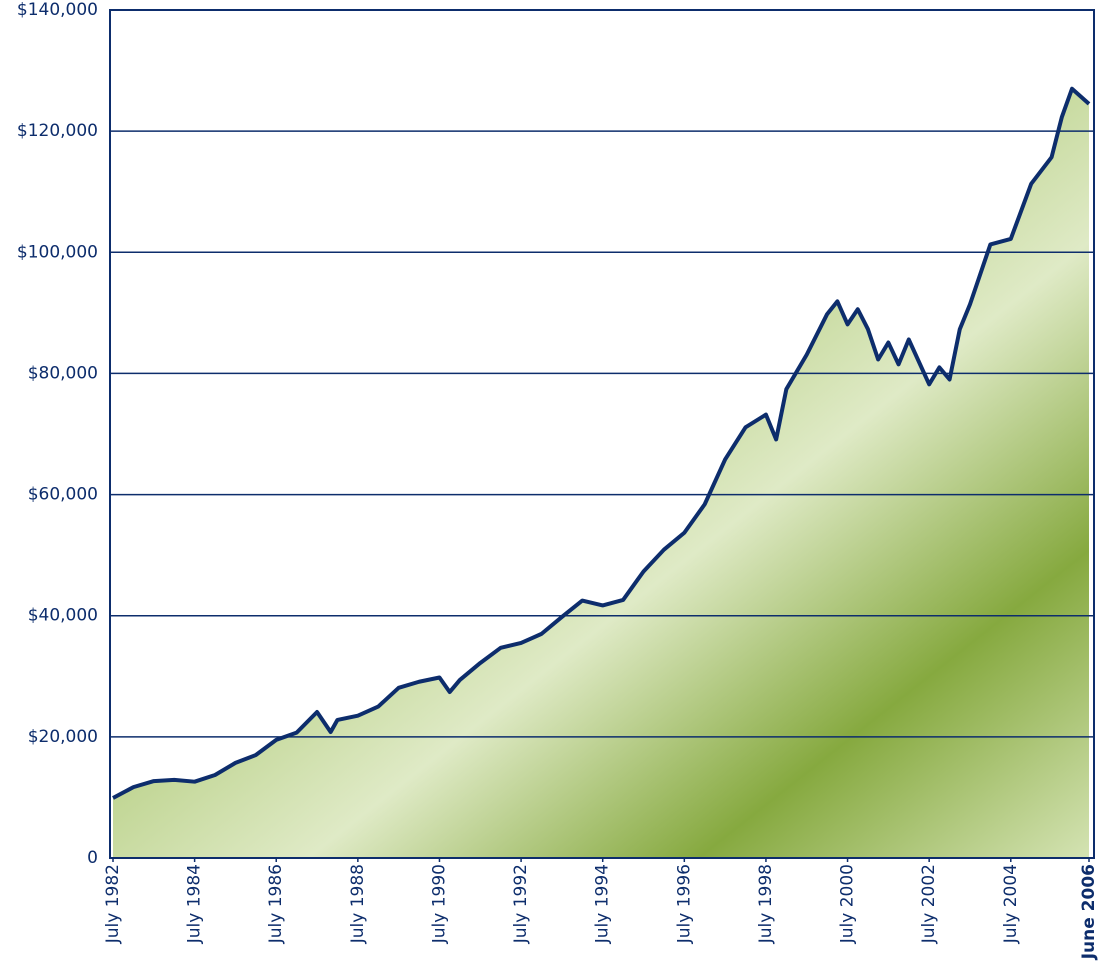  What do you see at coordinates (57, 252) in the screenshot?
I see `y-tick-label: $100,000` at bounding box center [57, 252].